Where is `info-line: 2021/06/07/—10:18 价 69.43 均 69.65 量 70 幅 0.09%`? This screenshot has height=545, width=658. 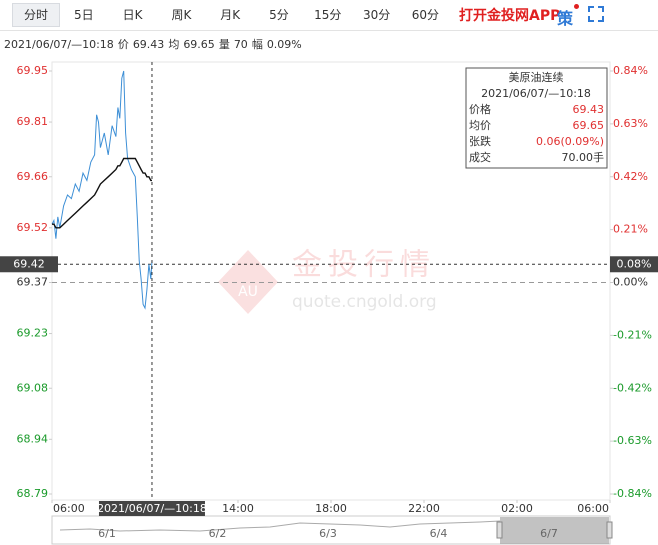 info-line: 2021/06/07/—10:18 价 69.43 均 69.65 量 70 幅 0.09% is located at coordinates (155, 44).